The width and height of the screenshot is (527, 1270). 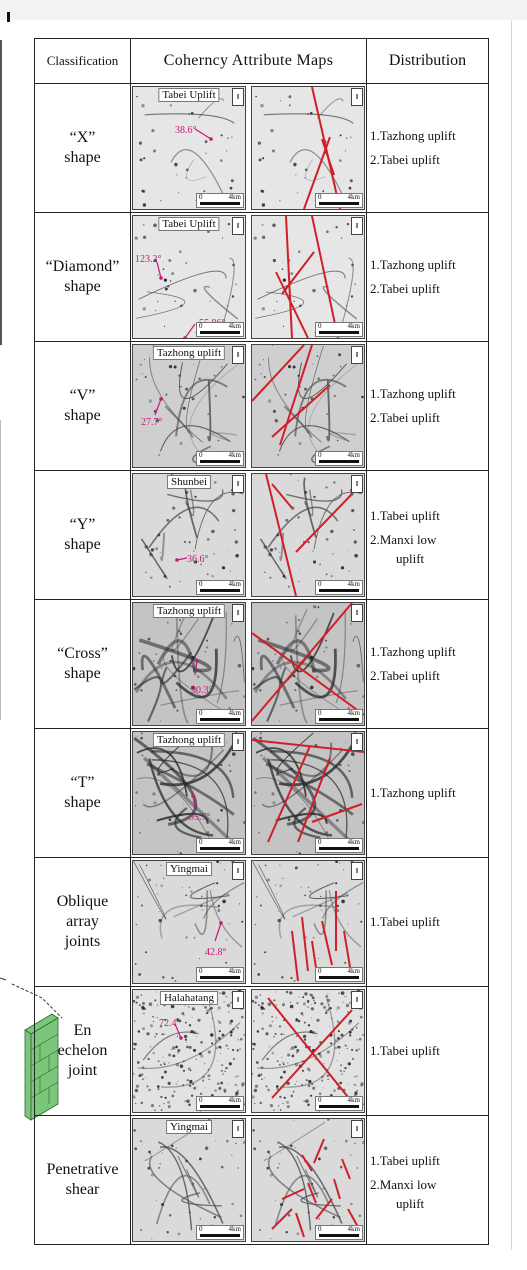 I want to click on location-label: Yingmai, so click(x=189, y=1127).